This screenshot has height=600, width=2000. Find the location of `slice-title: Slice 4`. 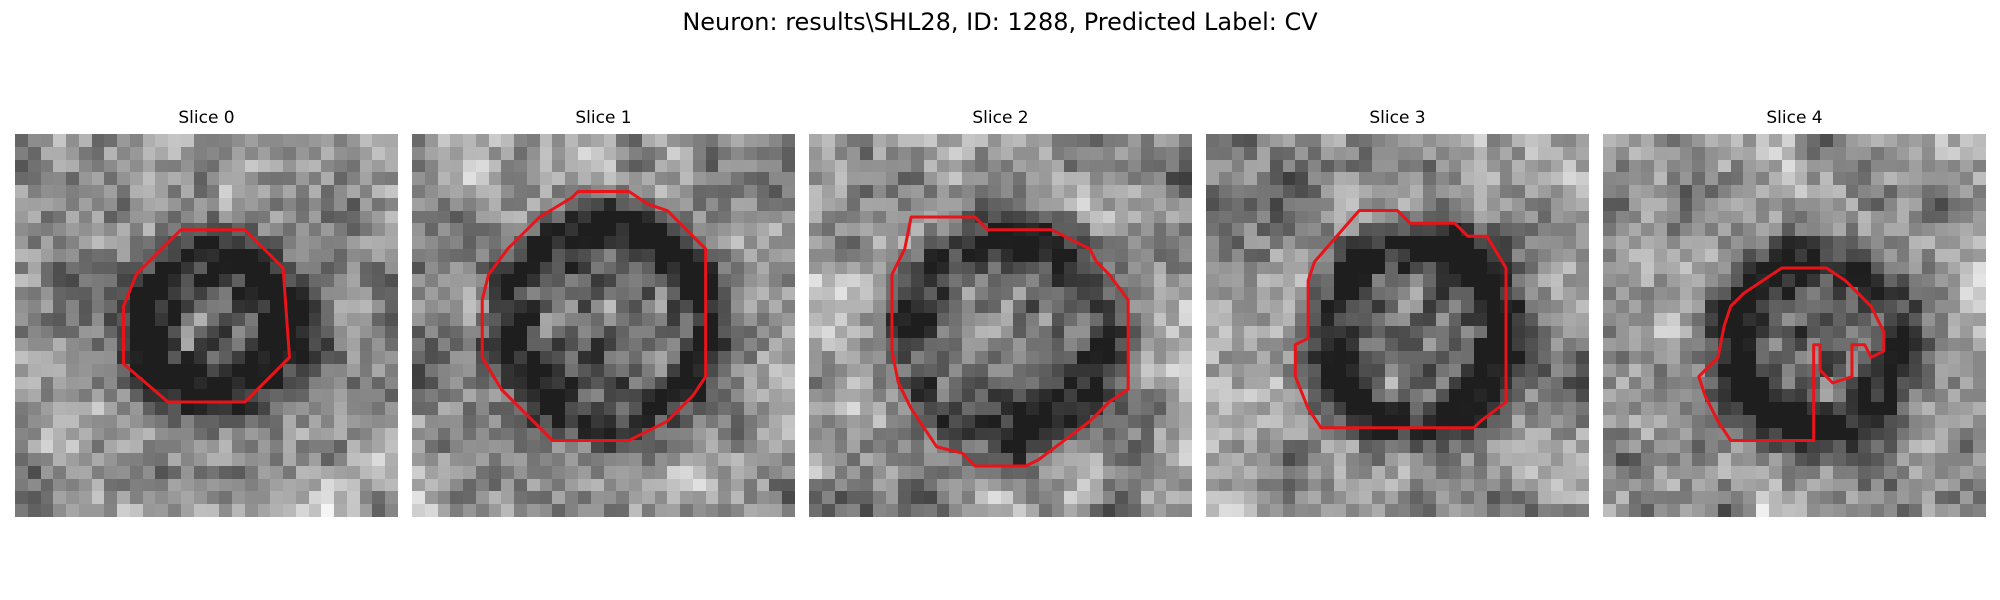

slice-title: Slice 4 is located at coordinates (1794, 118).